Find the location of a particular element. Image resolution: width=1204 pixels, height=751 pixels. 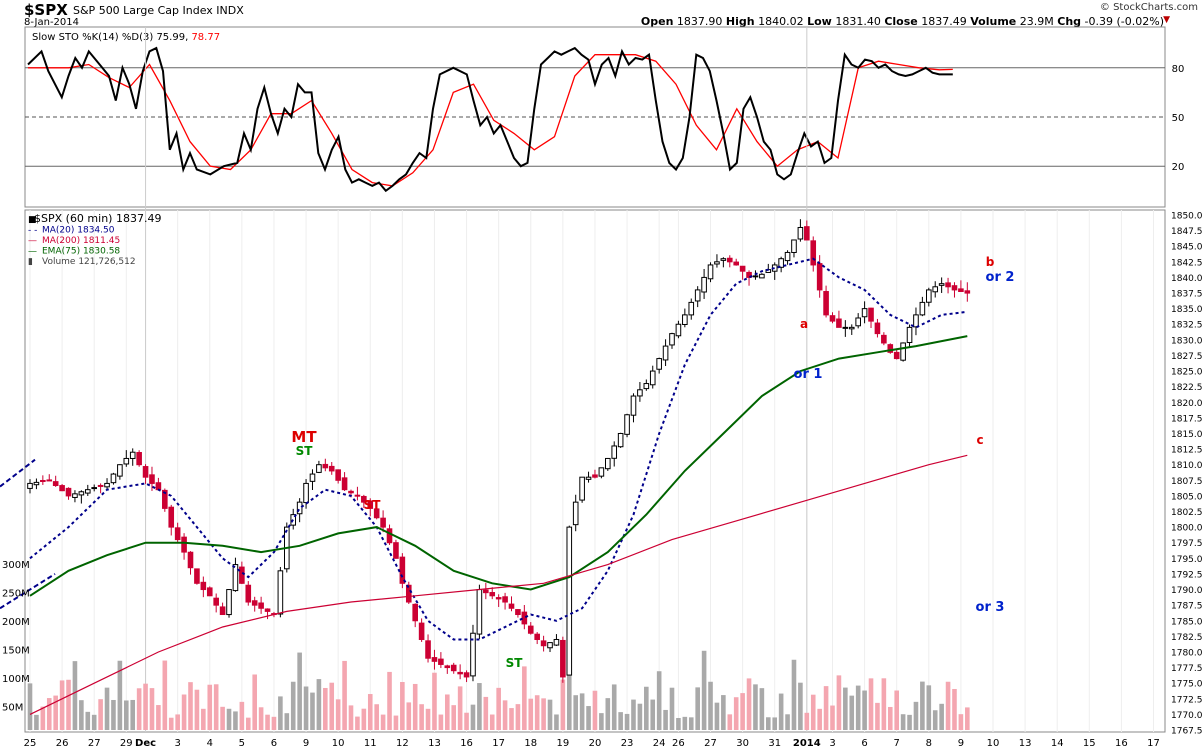

price-tick-label: 1837.5 is located at coordinates (1187, 295).